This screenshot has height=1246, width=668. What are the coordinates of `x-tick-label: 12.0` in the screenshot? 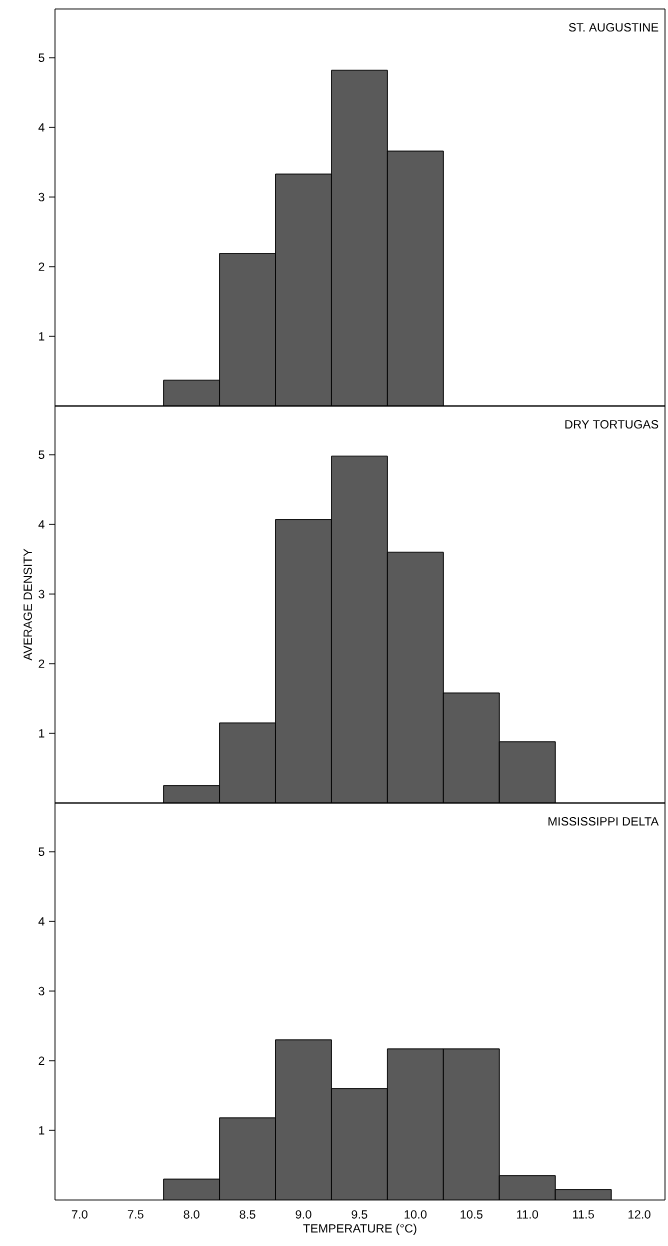 It's located at (639, 1214).